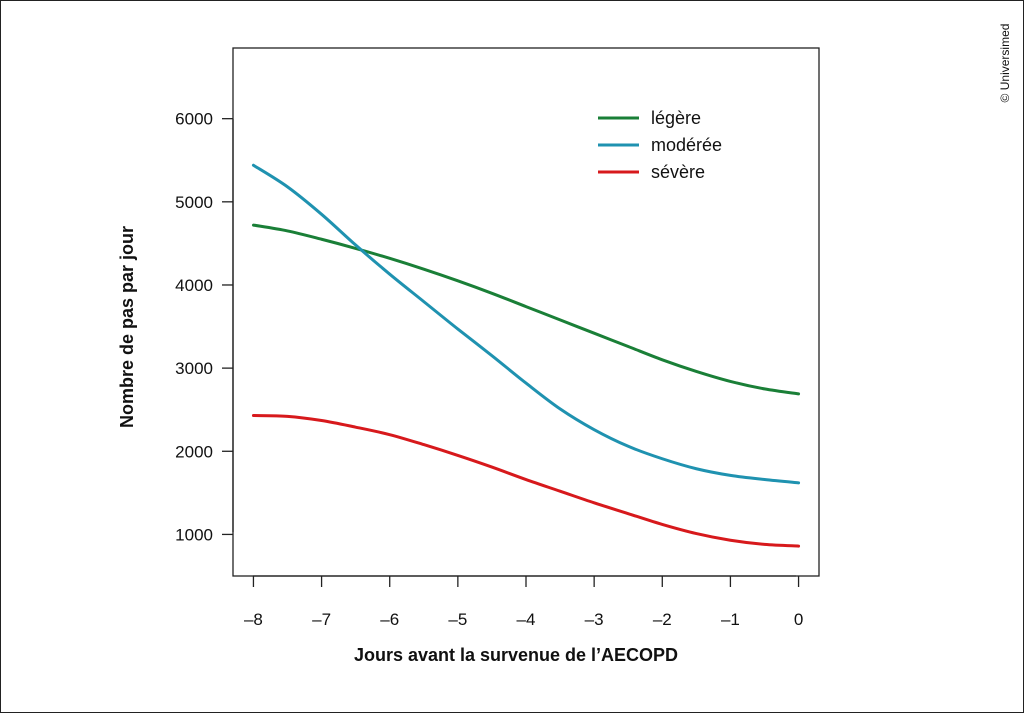 Image resolution: width=1024 pixels, height=714 pixels. Describe the element at coordinates (676, 118) in the screenshot. I see `legend-entry: légère` at that location.